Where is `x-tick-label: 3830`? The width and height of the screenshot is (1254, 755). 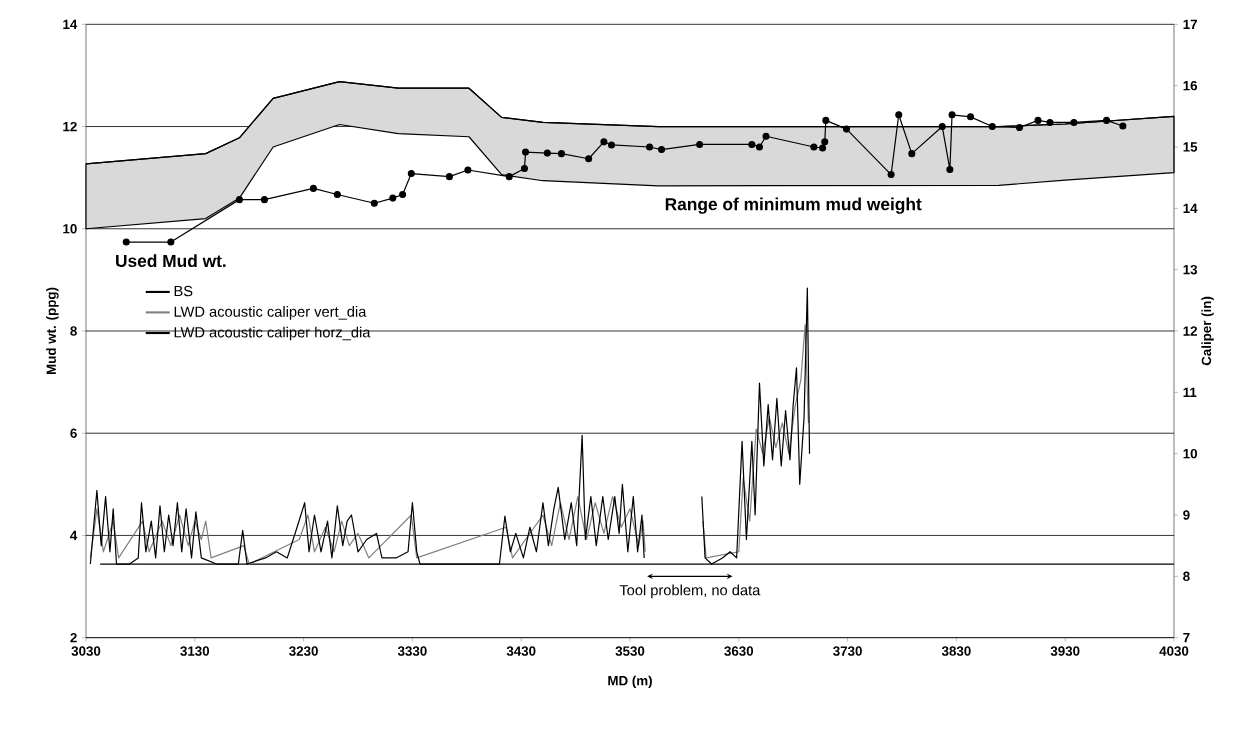 x-tick-label: 3830 is located at coordinates (956, 651).